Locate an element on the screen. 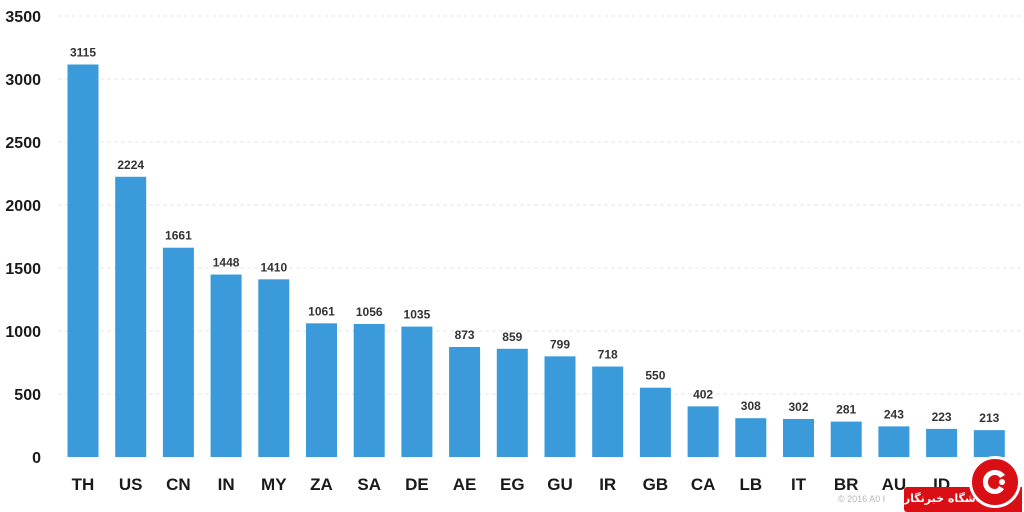  data-label: 3115 is located at coordinates (83, 53).